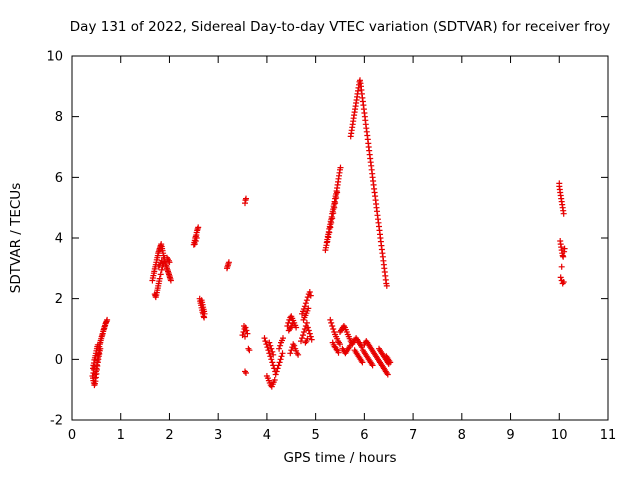 Image resolution: width=640 pixels, height=480 pixels. I want to click on x-tick-label: 6, so click(364, 435).